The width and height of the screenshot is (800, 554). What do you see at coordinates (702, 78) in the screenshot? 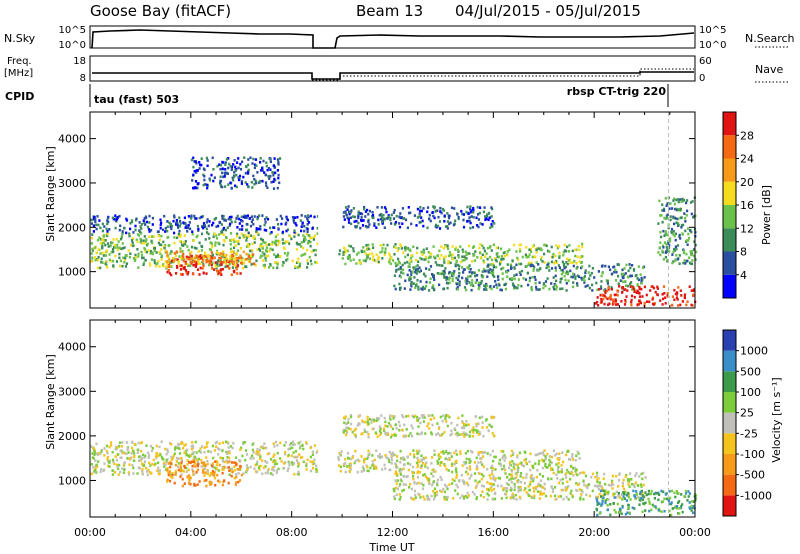
I see `nave-tick-bottom: 0` at bounding box center [702, 78].